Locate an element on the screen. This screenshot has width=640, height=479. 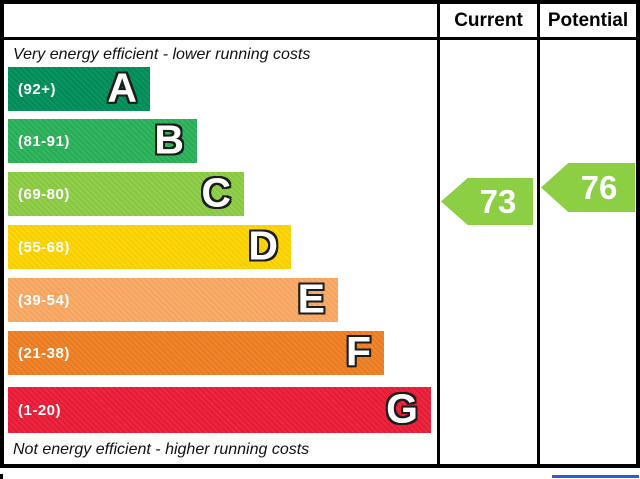
band-bar-b: (81-91) B is located at coordinates (102, 141).